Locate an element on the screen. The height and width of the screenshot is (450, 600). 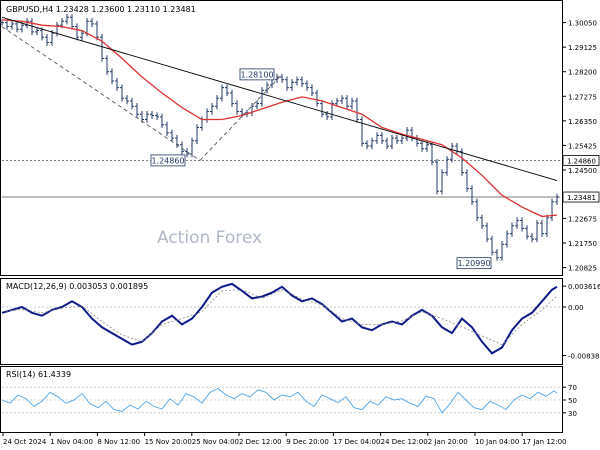
price-annotation-label: 1.24860 is located at coordinates (167, 160).